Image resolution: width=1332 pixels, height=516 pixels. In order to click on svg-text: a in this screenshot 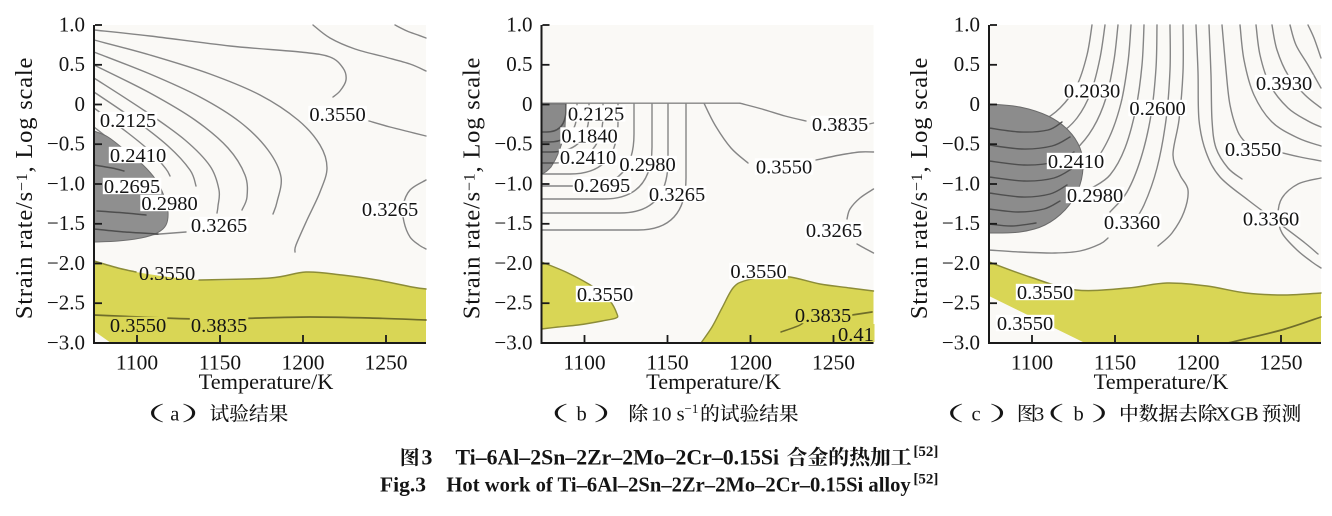, I will do `click(174, 415)`.